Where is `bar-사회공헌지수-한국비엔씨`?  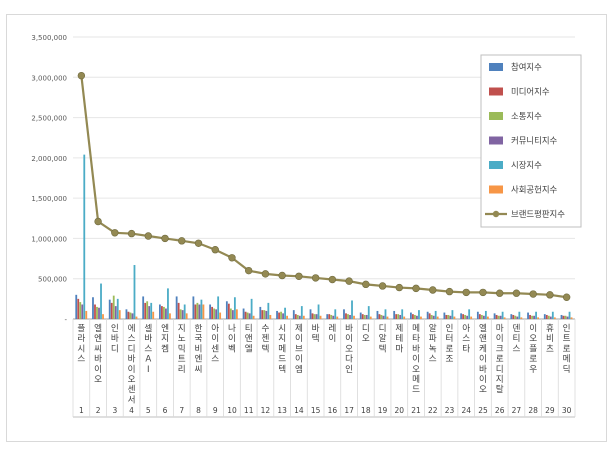
bar-사회공헌지수-한국비엔씨 is located at coordinates (203, 311).